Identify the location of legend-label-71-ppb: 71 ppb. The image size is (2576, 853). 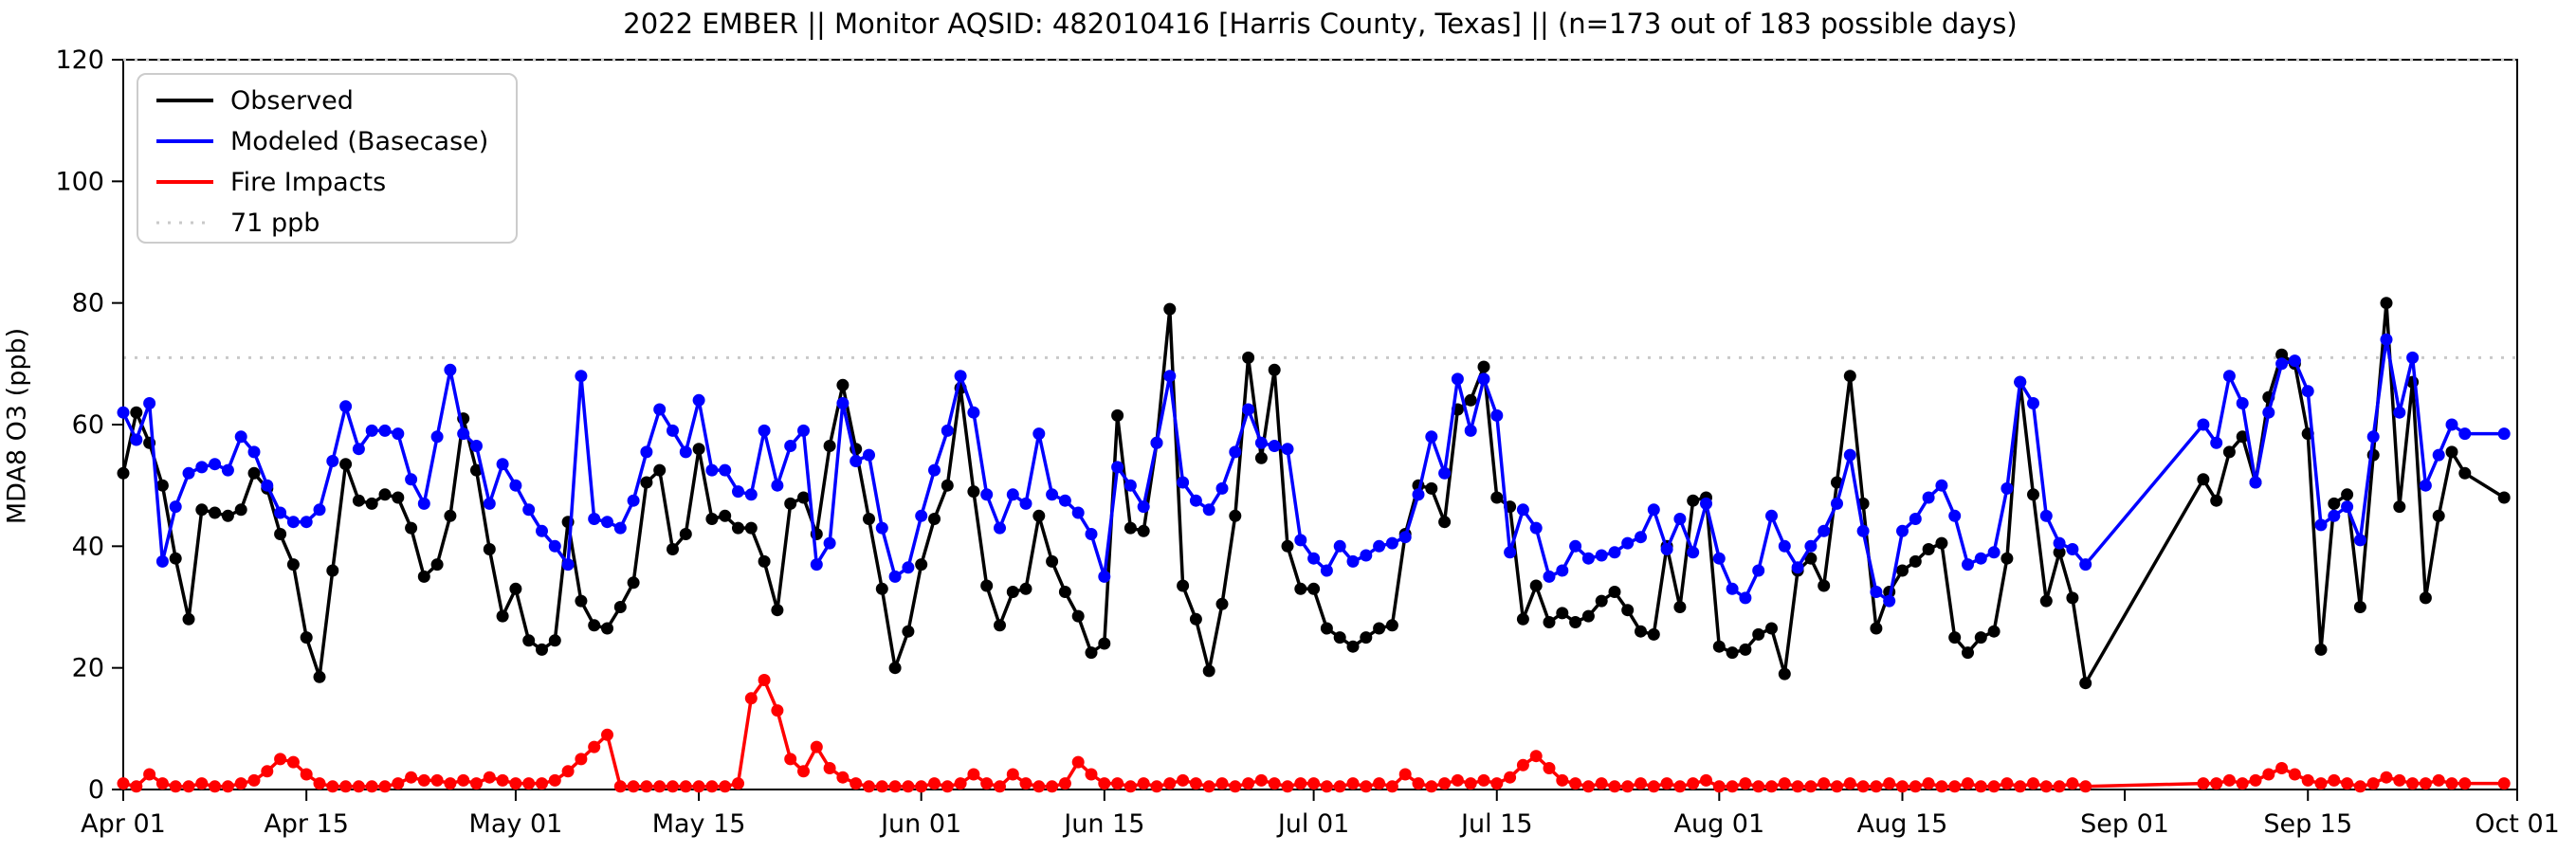
(275, 223).